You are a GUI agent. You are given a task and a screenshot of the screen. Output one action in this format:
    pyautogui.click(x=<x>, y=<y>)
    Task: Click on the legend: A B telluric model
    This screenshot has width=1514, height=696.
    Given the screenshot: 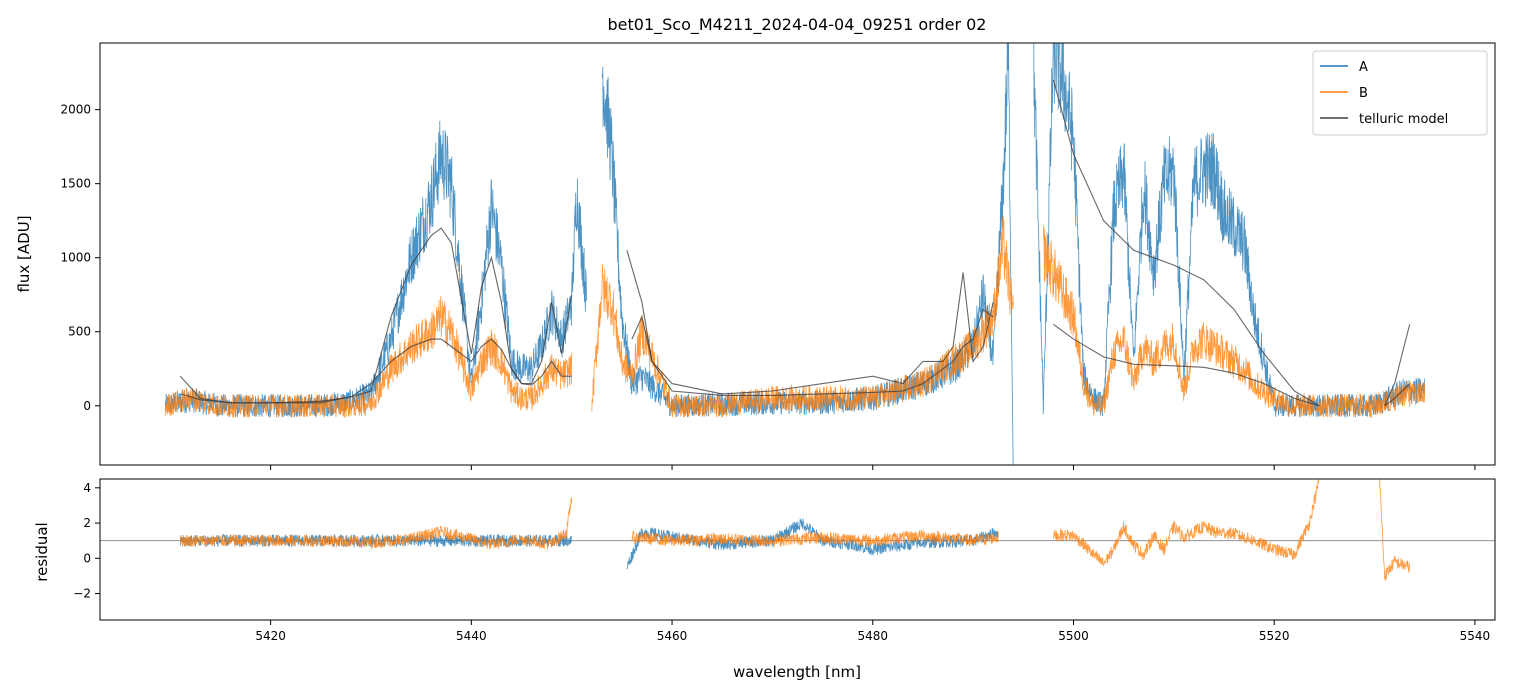 What is the action you would take?
    pyautogui.click(x=1400, y=93)
    